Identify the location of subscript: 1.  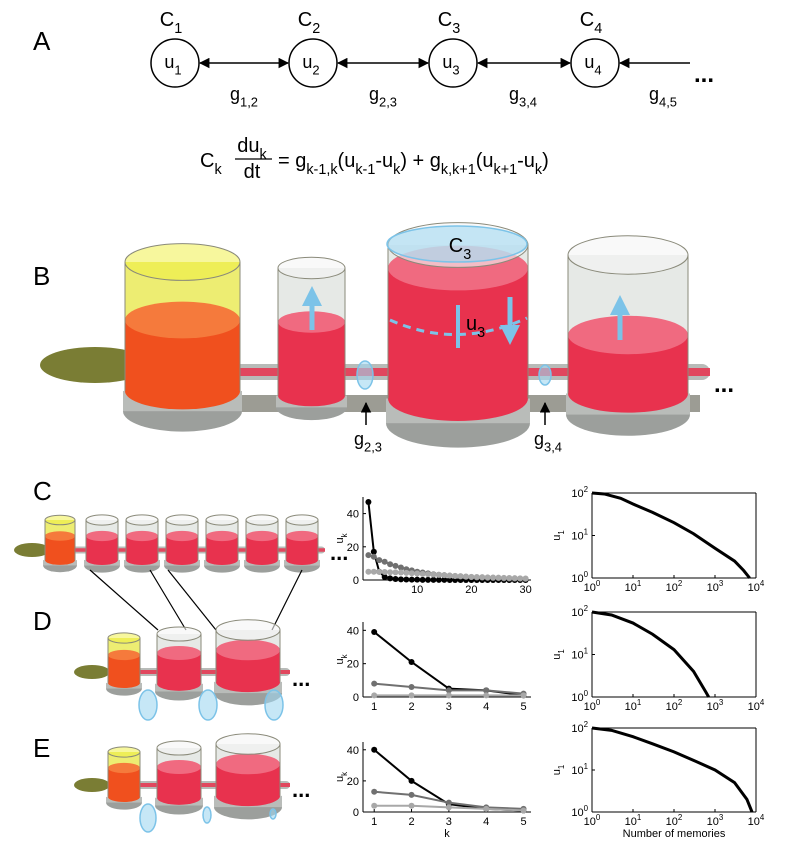
(178, 29).